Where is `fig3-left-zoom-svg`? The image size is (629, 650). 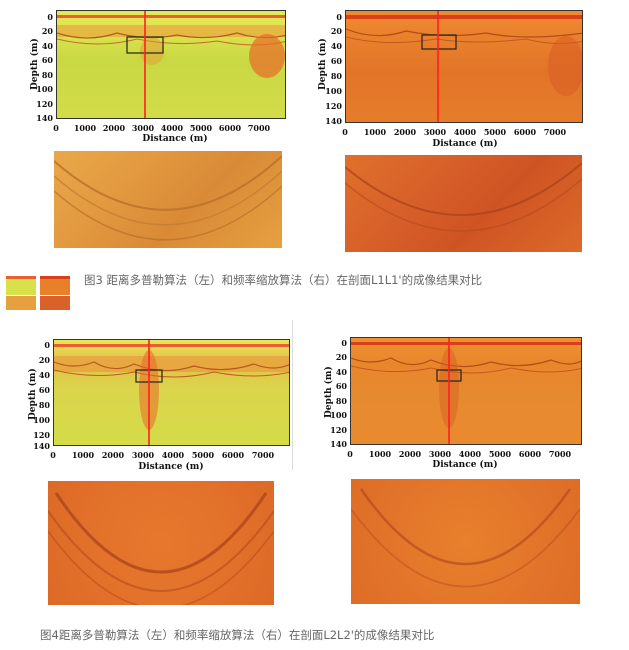 fig3-left-zoom-svg is located at coordinates (168, 198).